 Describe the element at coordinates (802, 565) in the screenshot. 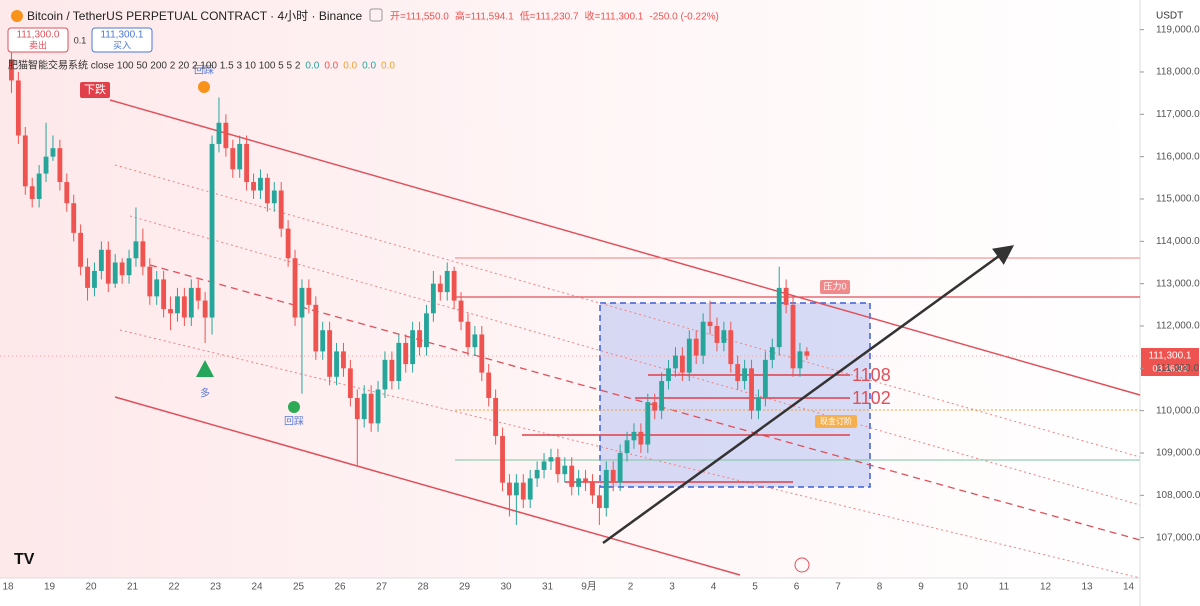

I see `event-icon` at that location.